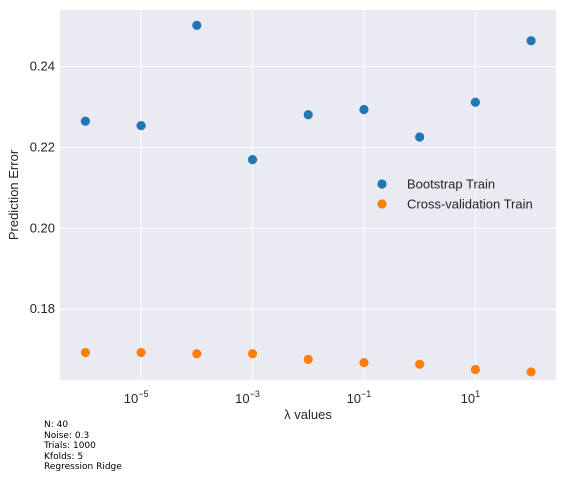  I want to click on note-n: N: 40, so click(56, 425).